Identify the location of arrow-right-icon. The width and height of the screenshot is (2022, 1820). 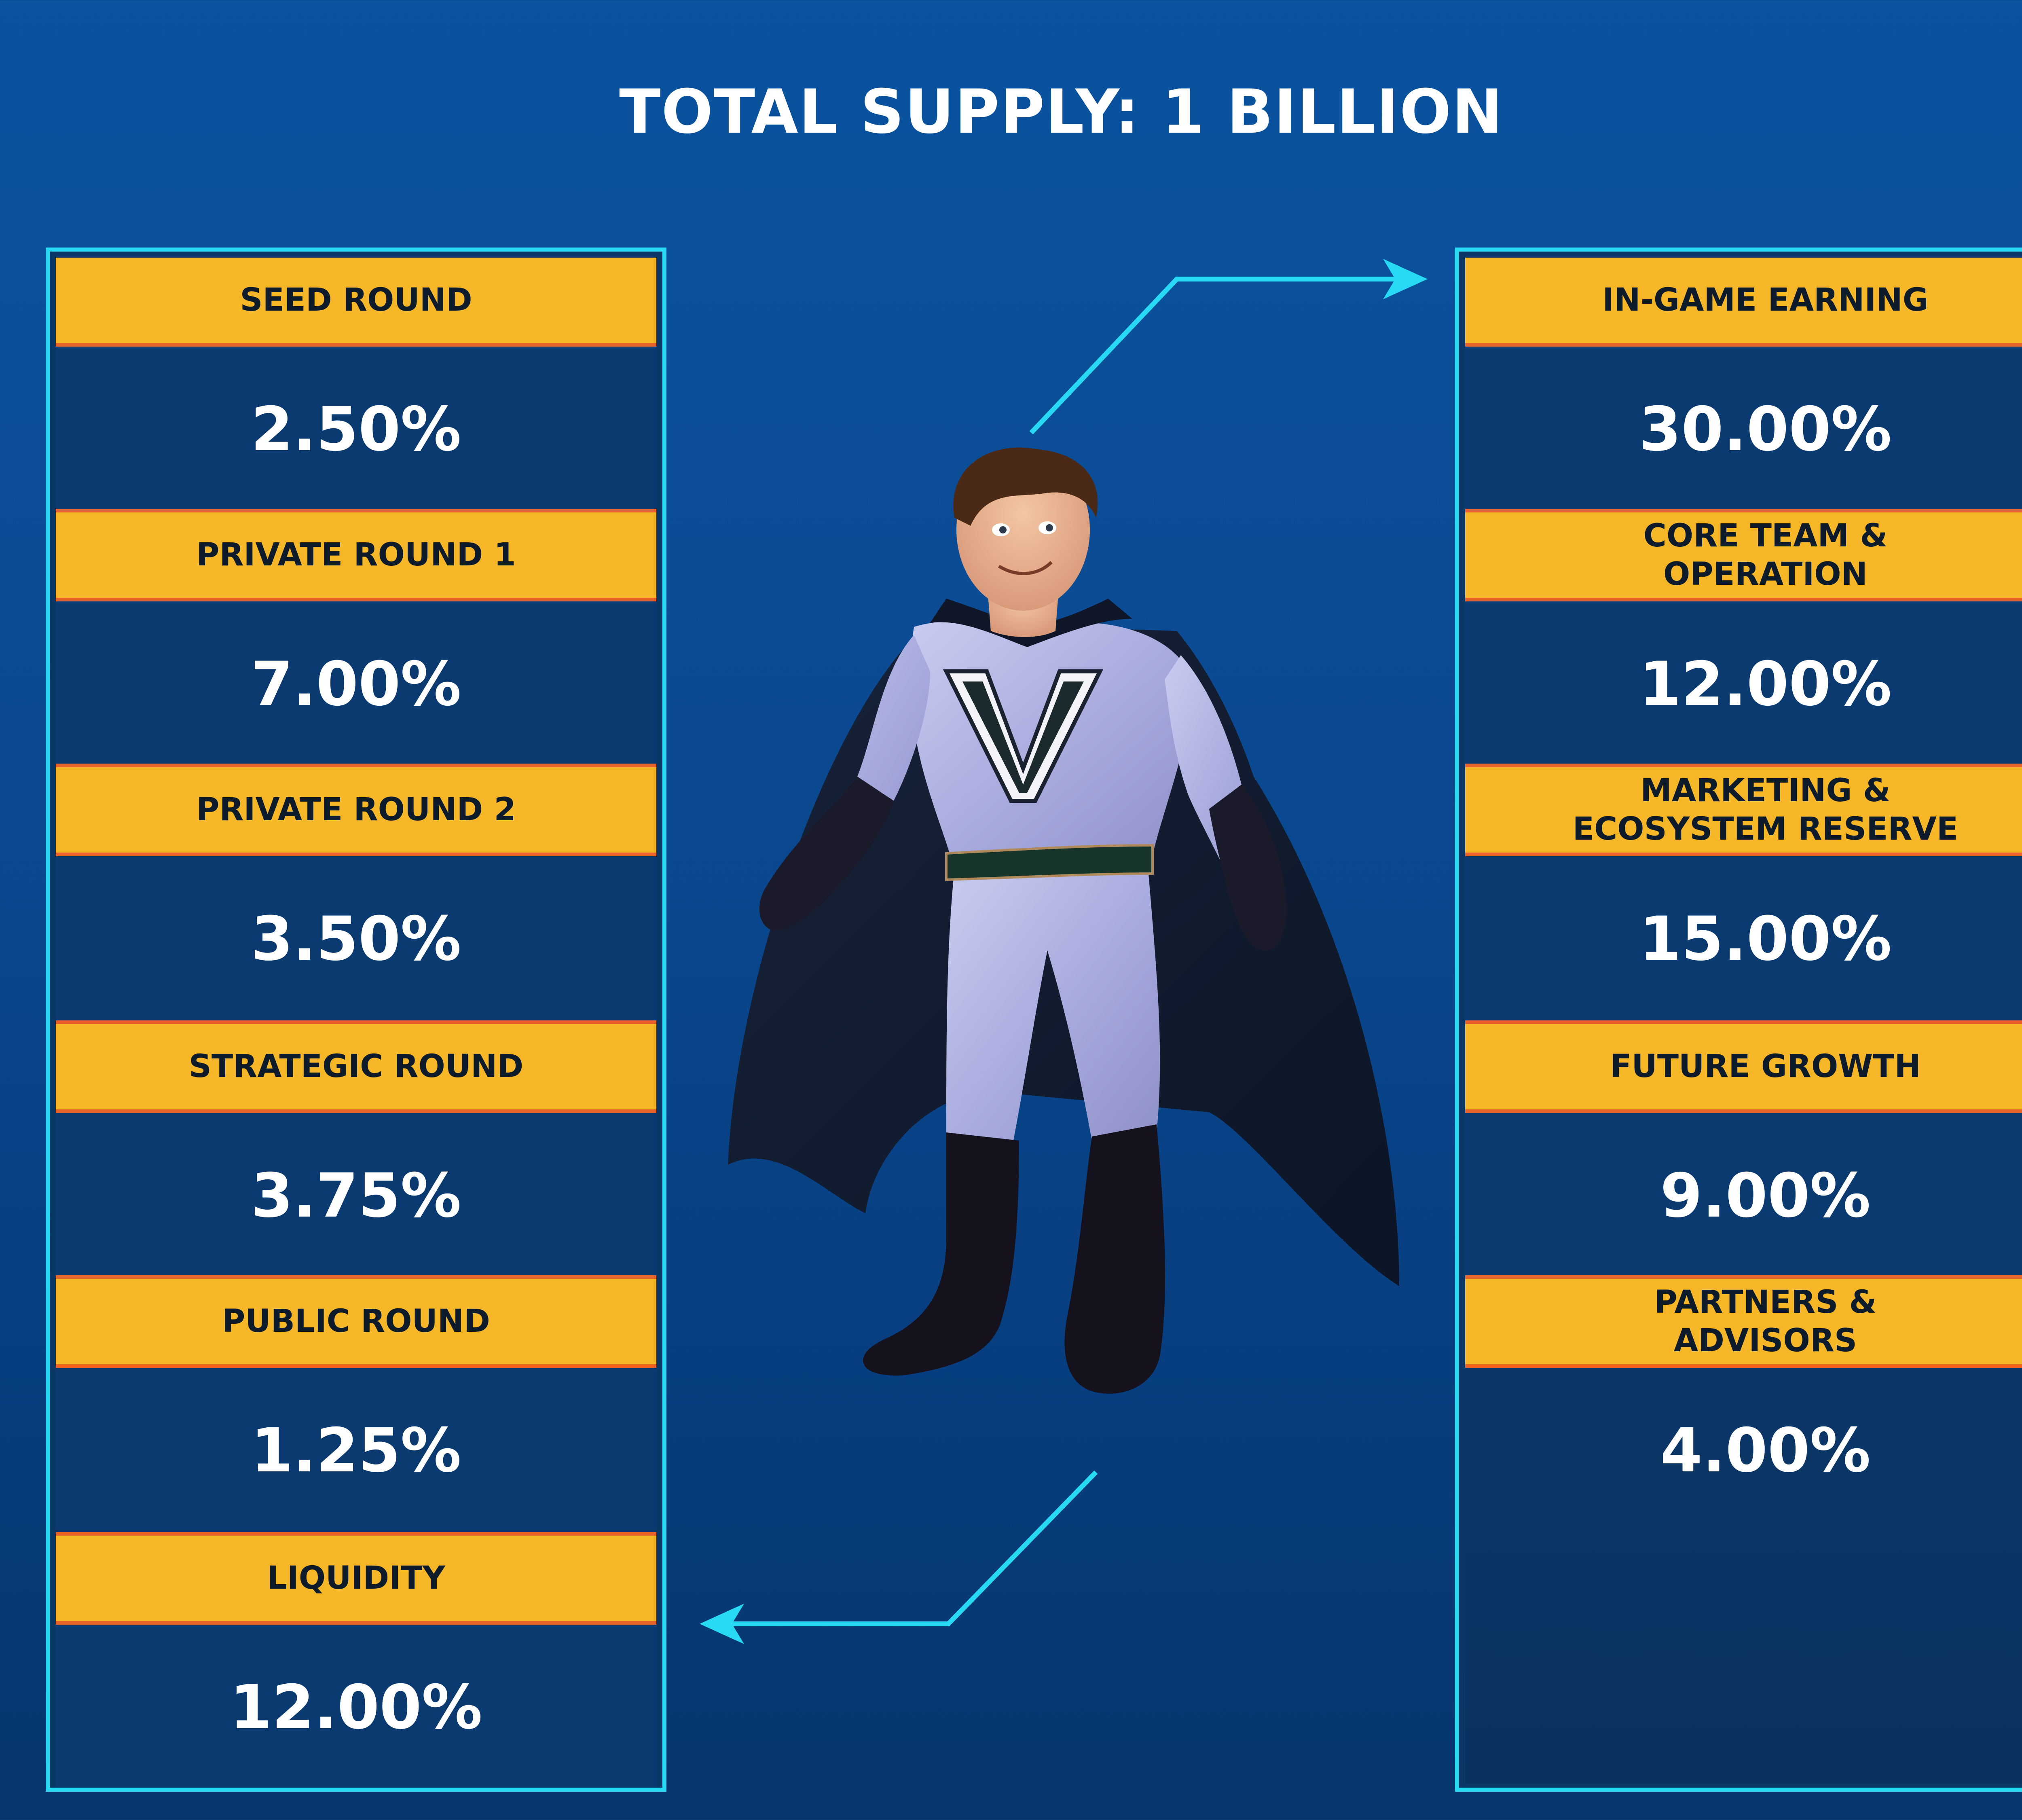
(1228, 347).